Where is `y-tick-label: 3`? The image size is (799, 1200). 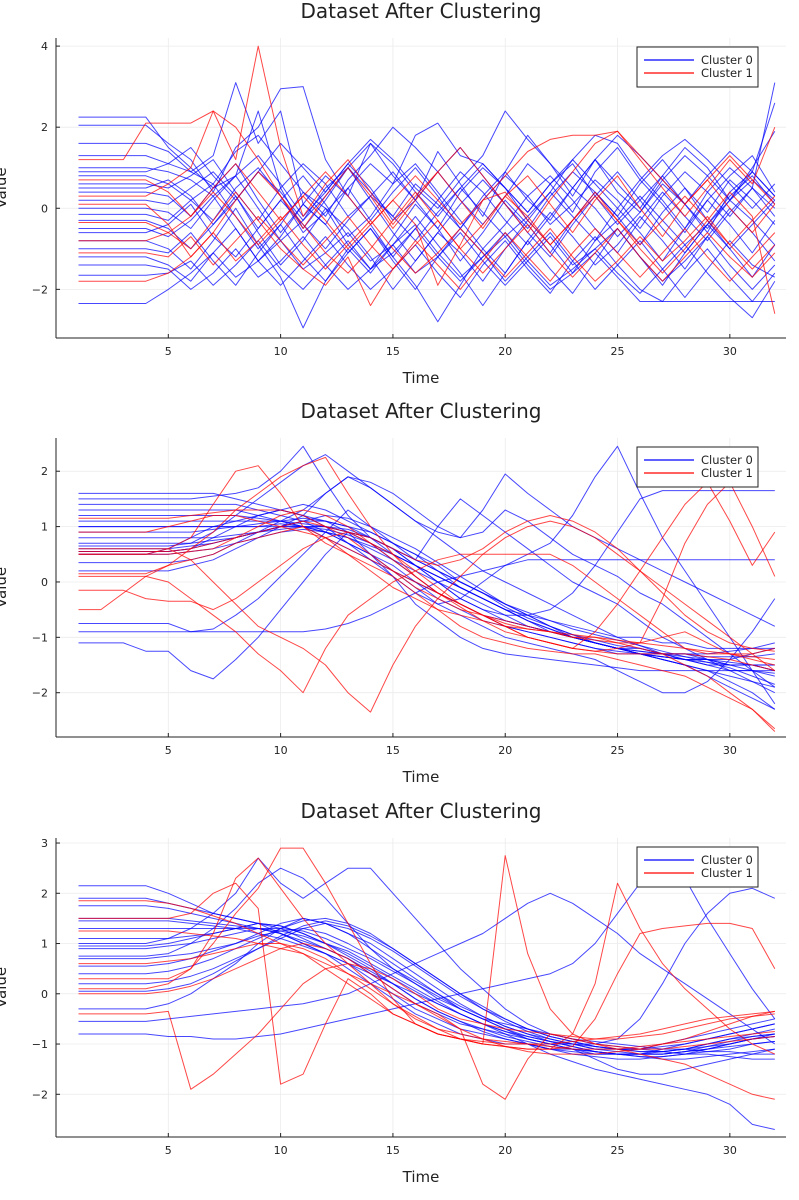 y-tick-label: 3 is located at coordinates (44, 843).